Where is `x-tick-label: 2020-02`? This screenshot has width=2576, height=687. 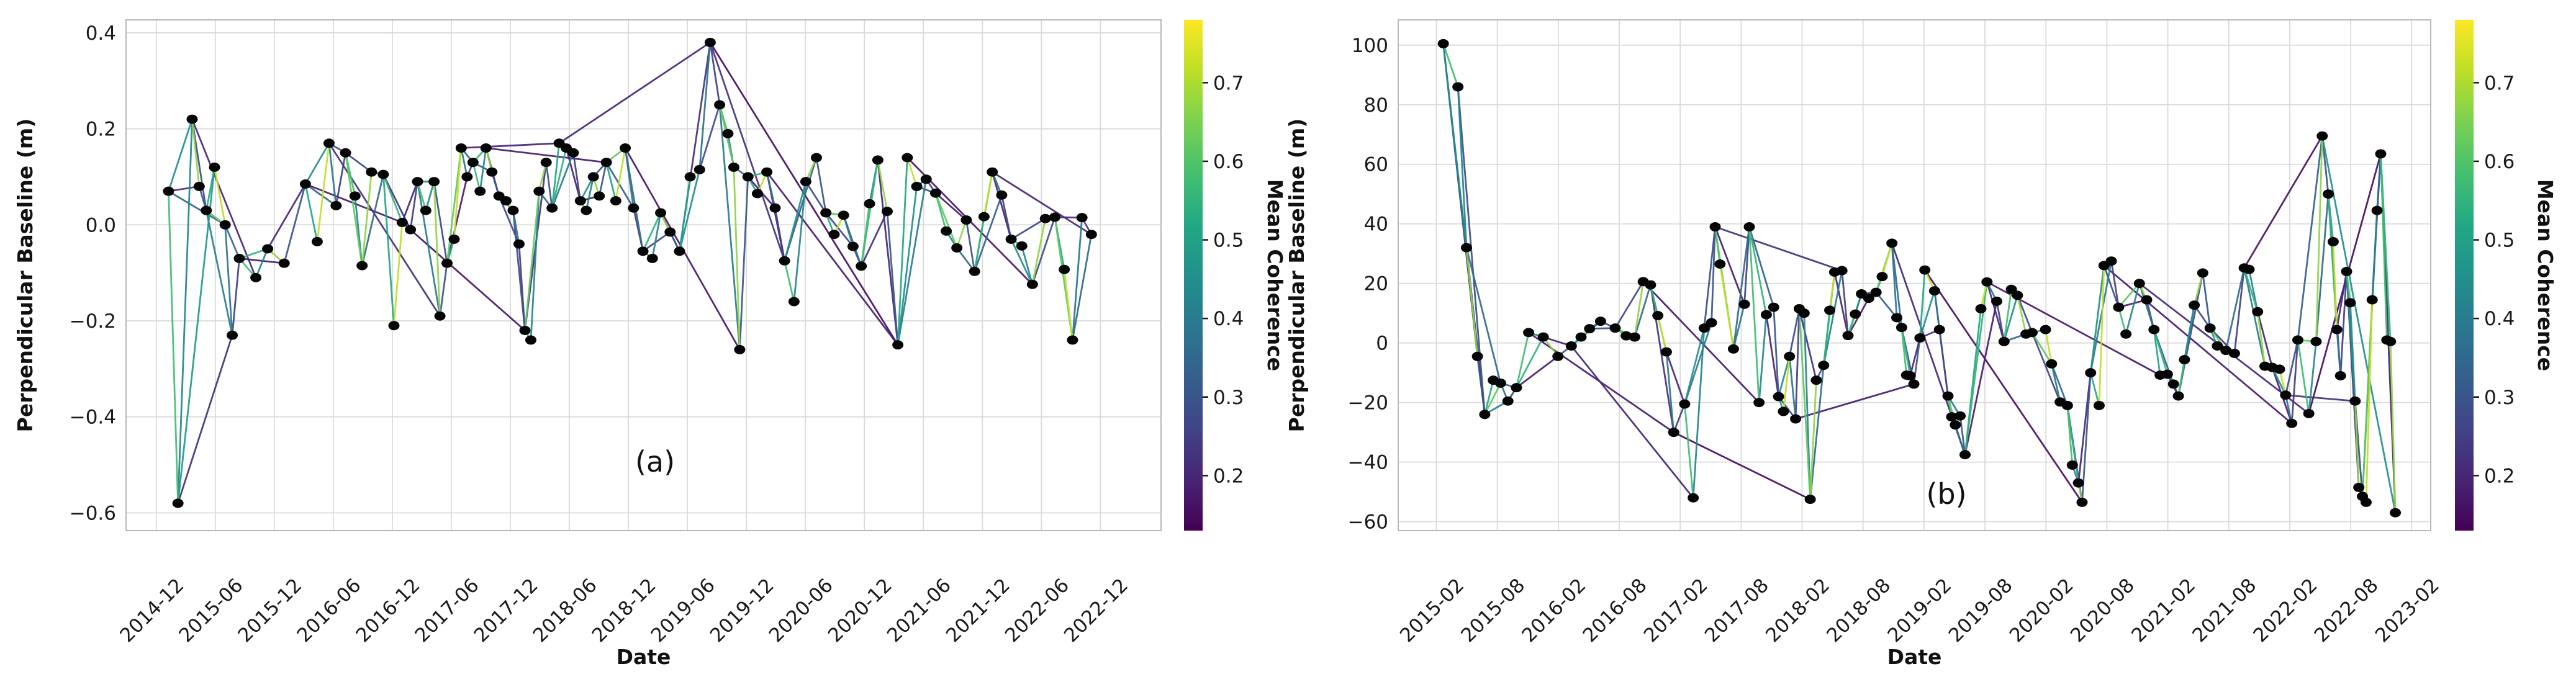 x-tick-label: 2020-02 is located at coordinates (2041, 611).